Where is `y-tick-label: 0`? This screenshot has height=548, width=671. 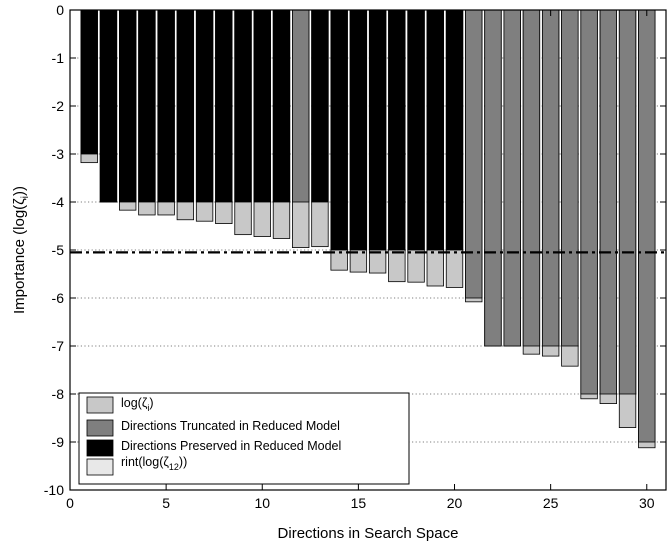
y-tick-label: 0 is located at coordinates (60, 10).